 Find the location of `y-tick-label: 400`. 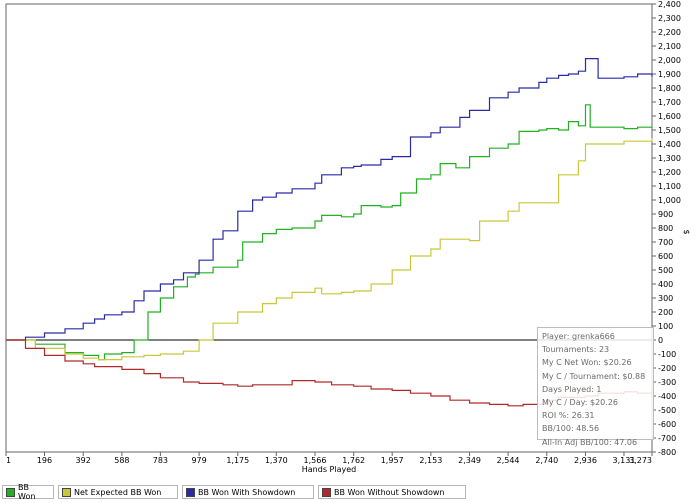

y-tick-label: 400 is located at coordinates (665, 284).